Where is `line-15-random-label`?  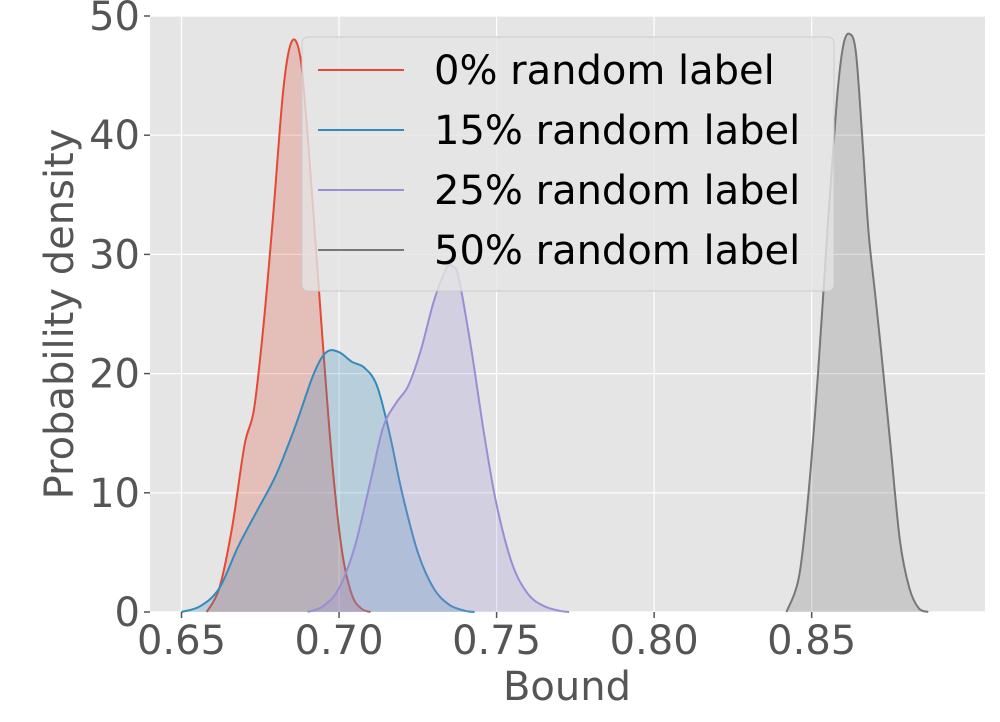
line-15-random-label is located at coordinates (328, 481).